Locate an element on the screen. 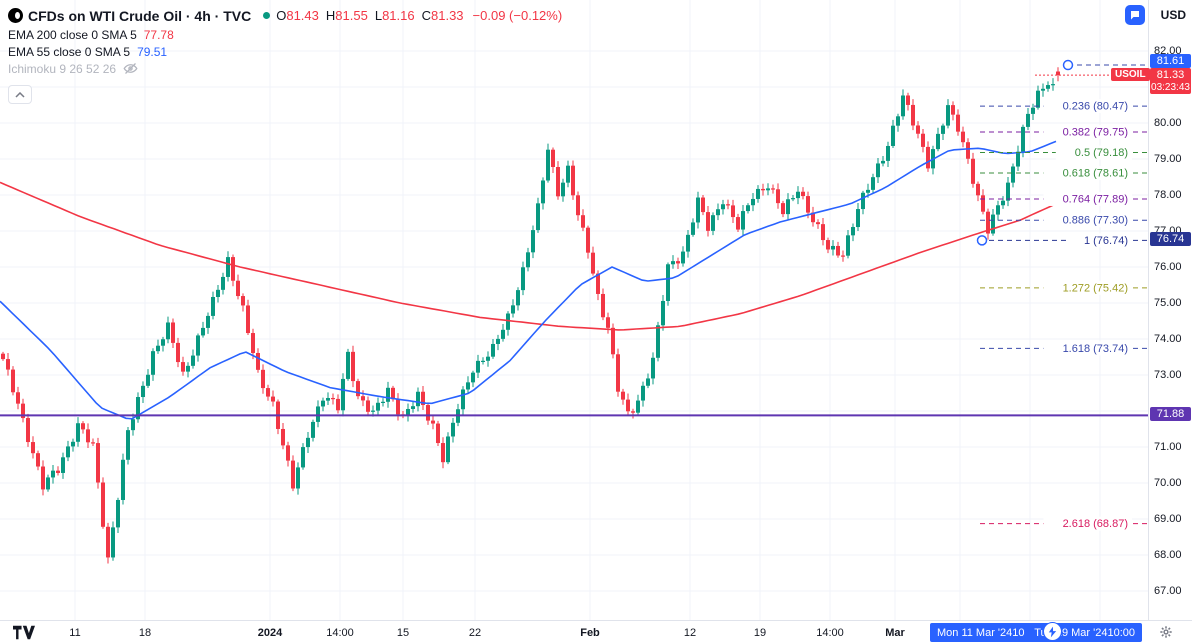  chevron-up-icon is located at coordinates (20, 94).